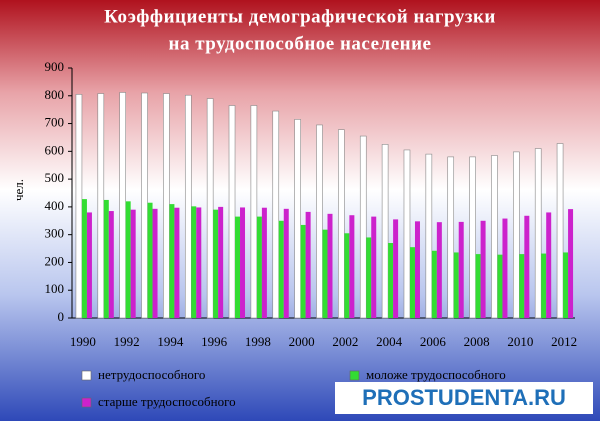 The height and width of the screenshot is (421, 600). What do you see at coordinates (300, 16) in the screenshot?
I see `chart-title: Коэффициенты демографической нагрузки` at bounding box center [300, 16].